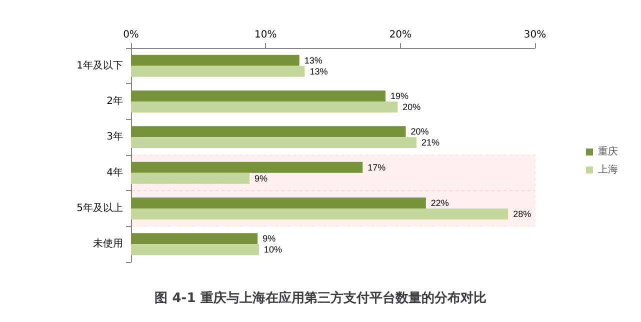 The height and width of the screenshot is (322, 641). What do you see at coordinates (522, 214) in the screenshot?
I see `data-label: 28%` at bounding box center [522, 214].